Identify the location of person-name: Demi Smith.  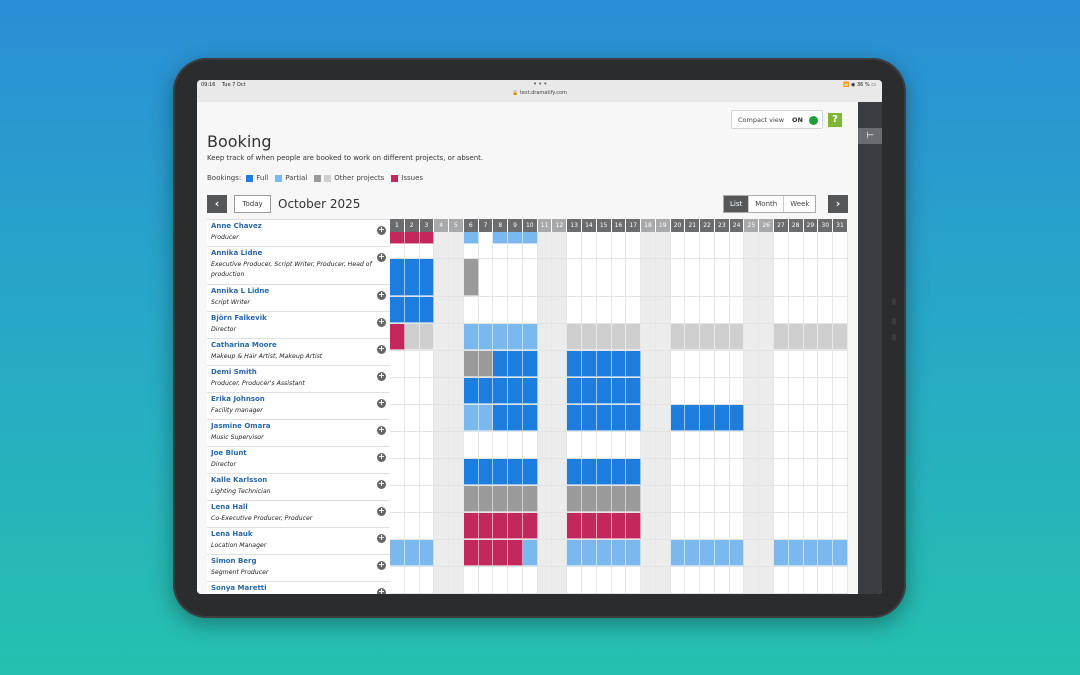
(234, 372).